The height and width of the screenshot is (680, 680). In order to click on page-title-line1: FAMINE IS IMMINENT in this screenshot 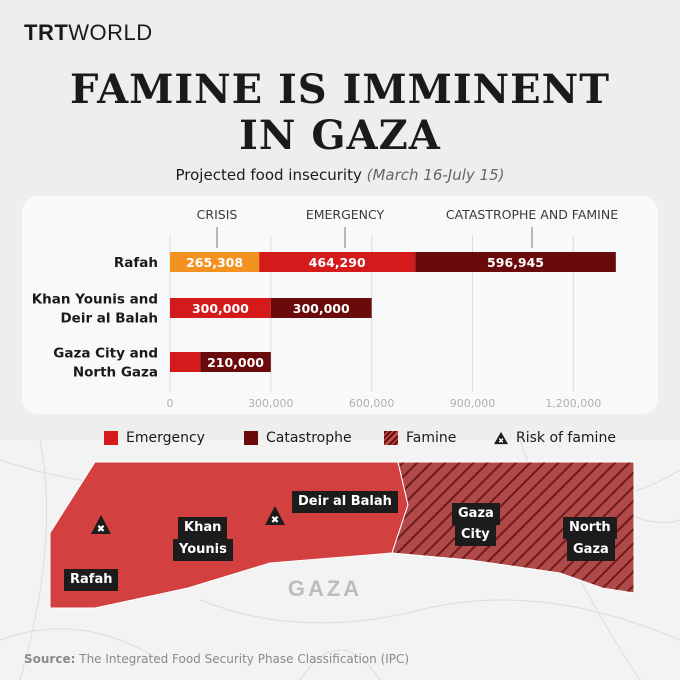, I will do `click(340, 89)`.